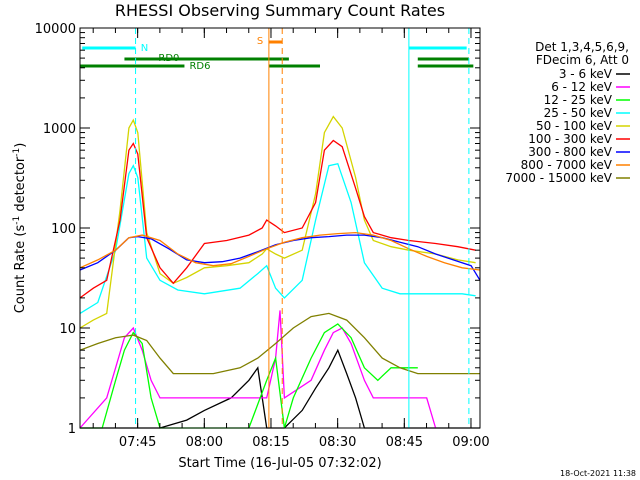 Image resolution: width=640 pixels, height=480 pixels. Describe the element at coordinates (59, 129) in the screenshot. I see `y-tick-label: 1000` at that location.